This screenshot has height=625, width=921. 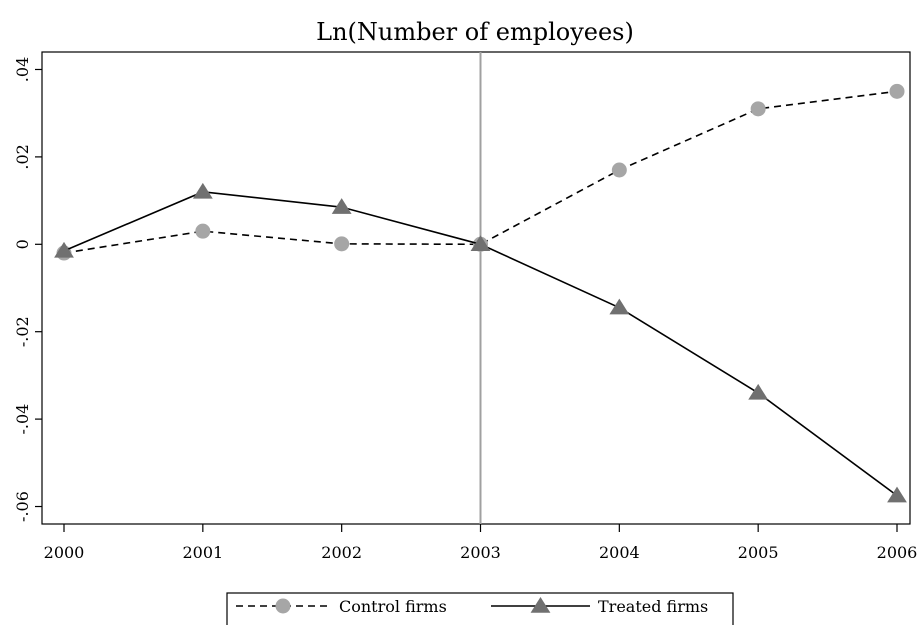 I want to click on legend: Control firms Treated firms, so click(x=480, y=608).